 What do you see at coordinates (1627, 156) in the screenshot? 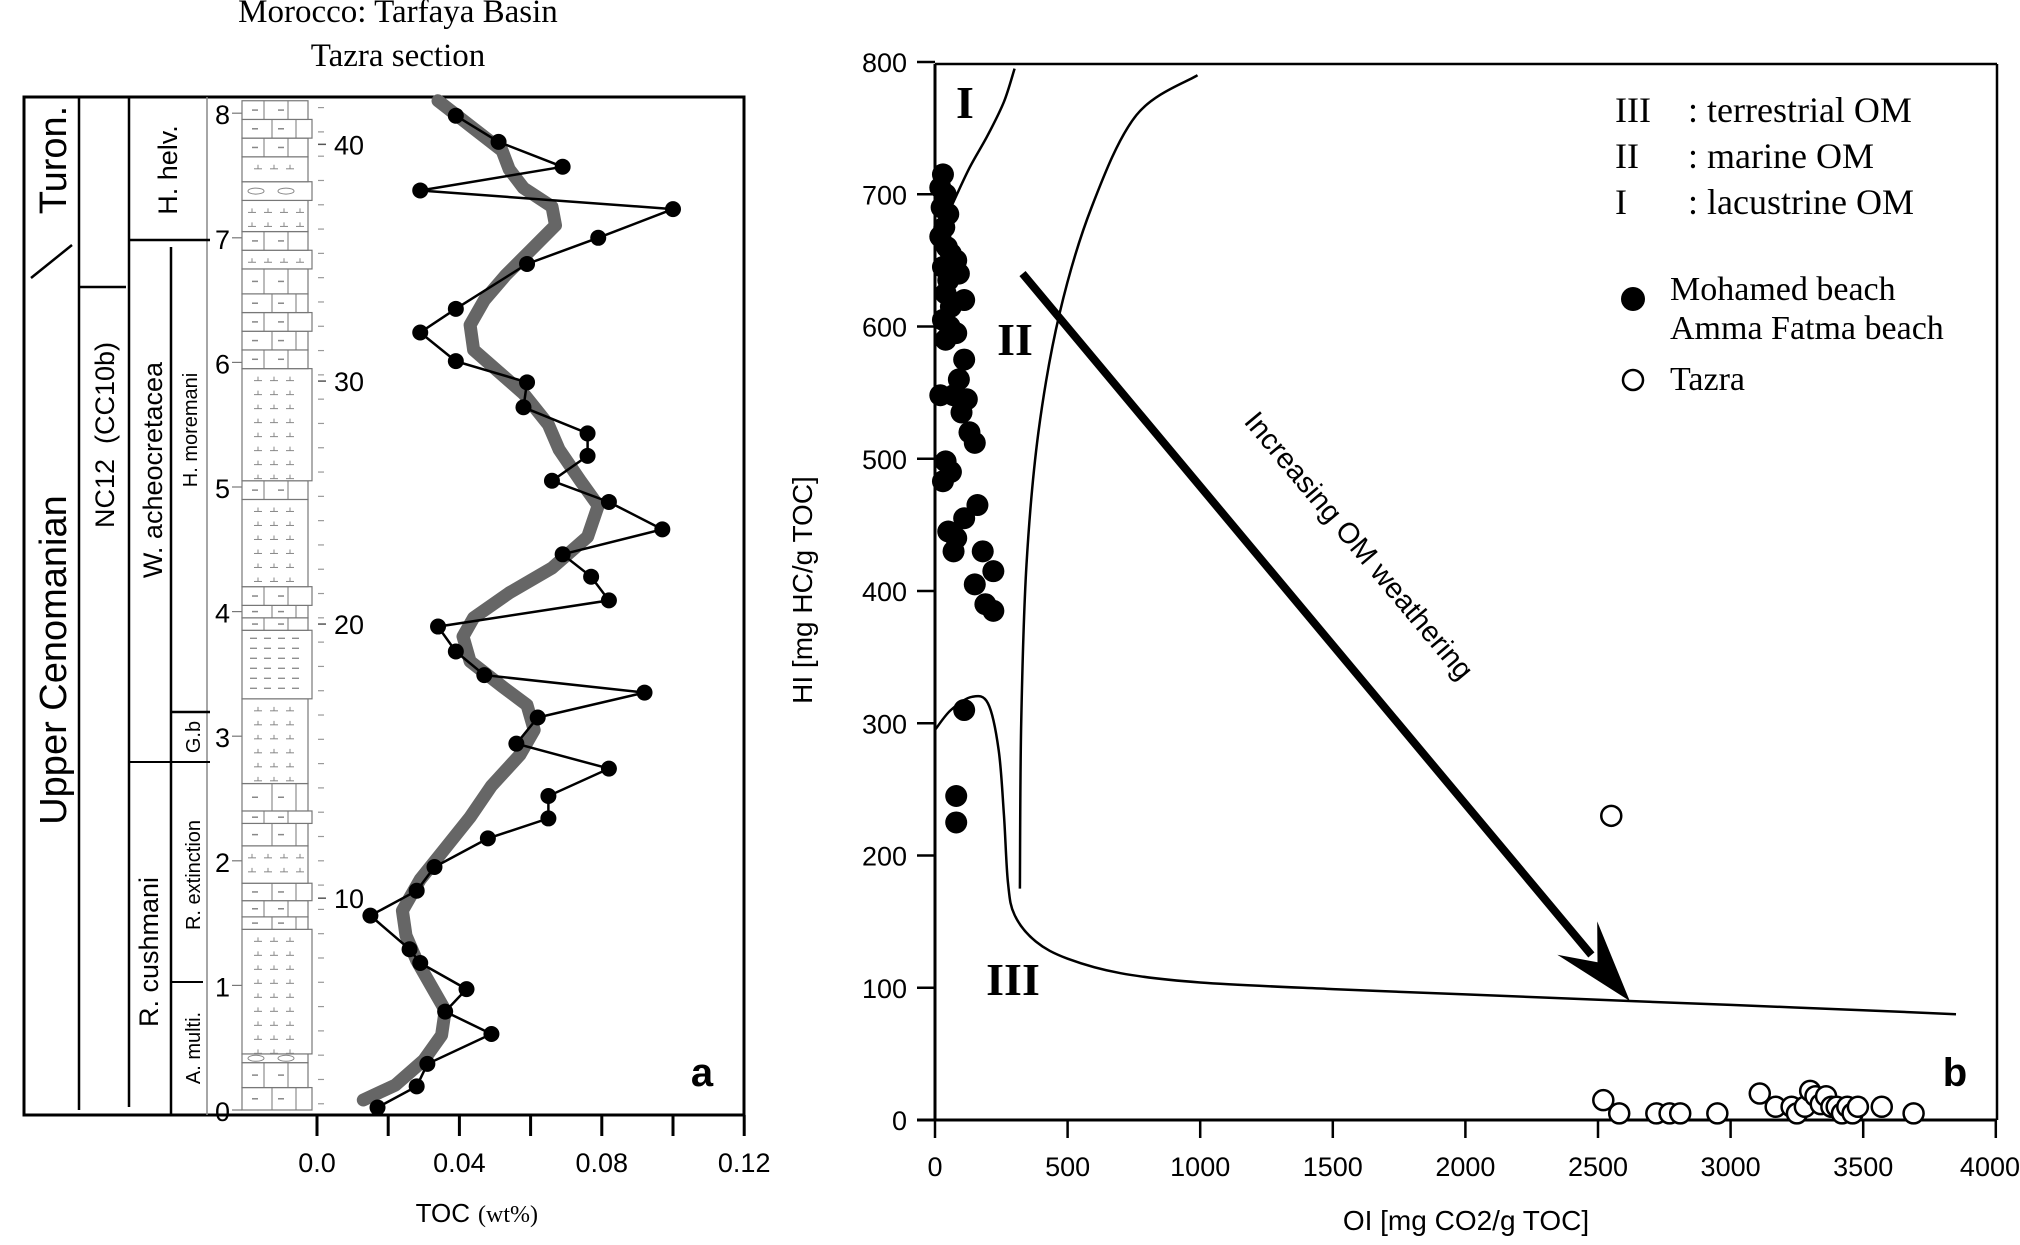
I see `legend-type-II-key: II` at bounding box center [1627, 156].